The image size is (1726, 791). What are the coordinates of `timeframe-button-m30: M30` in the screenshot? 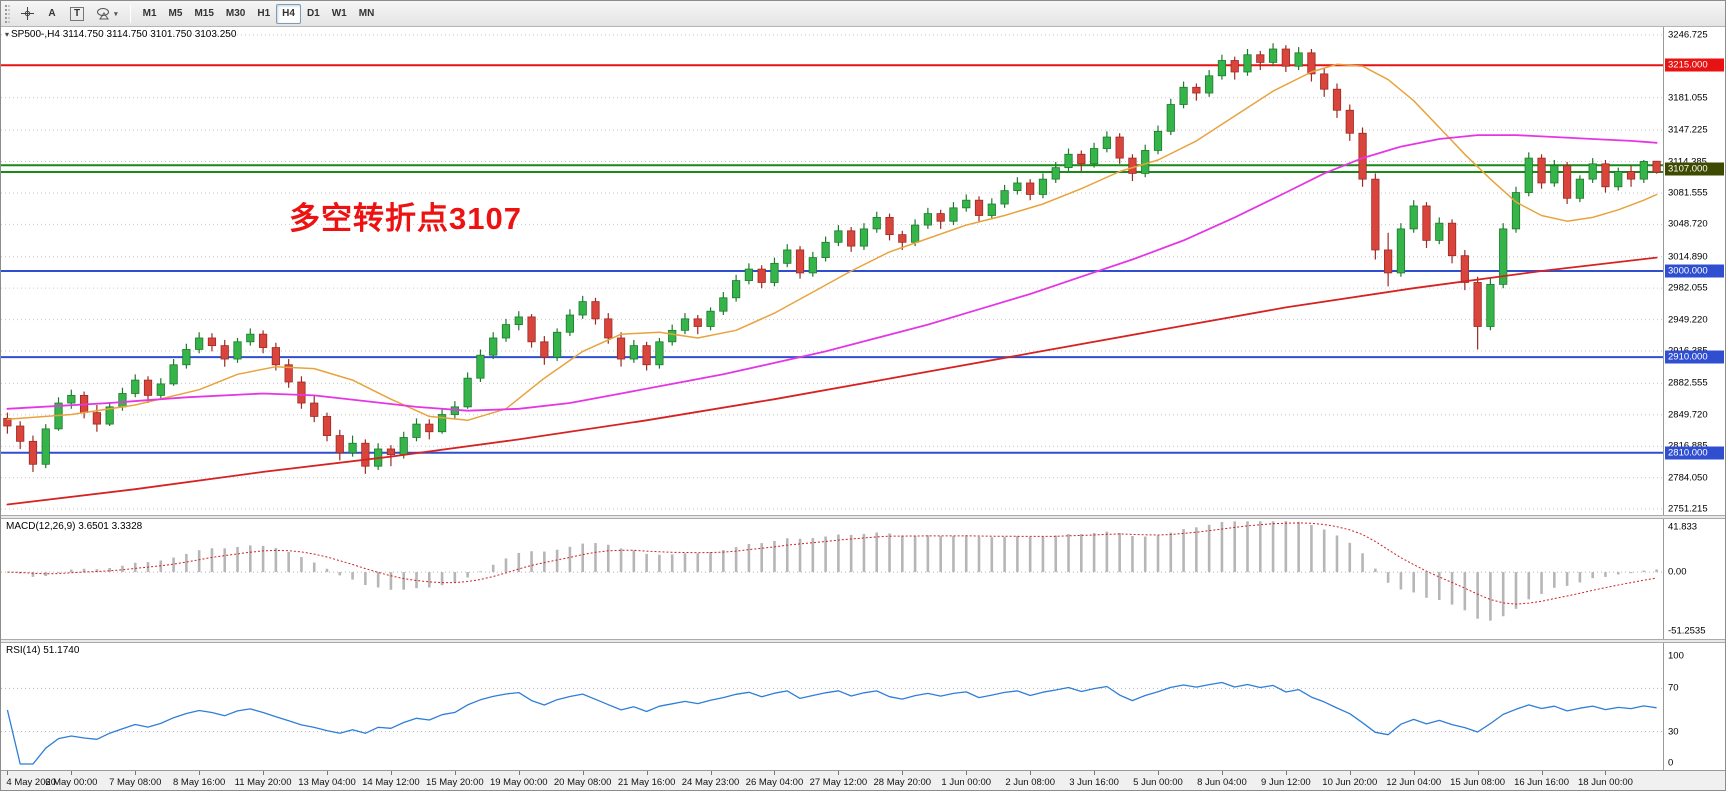 It's located at (235, 13).